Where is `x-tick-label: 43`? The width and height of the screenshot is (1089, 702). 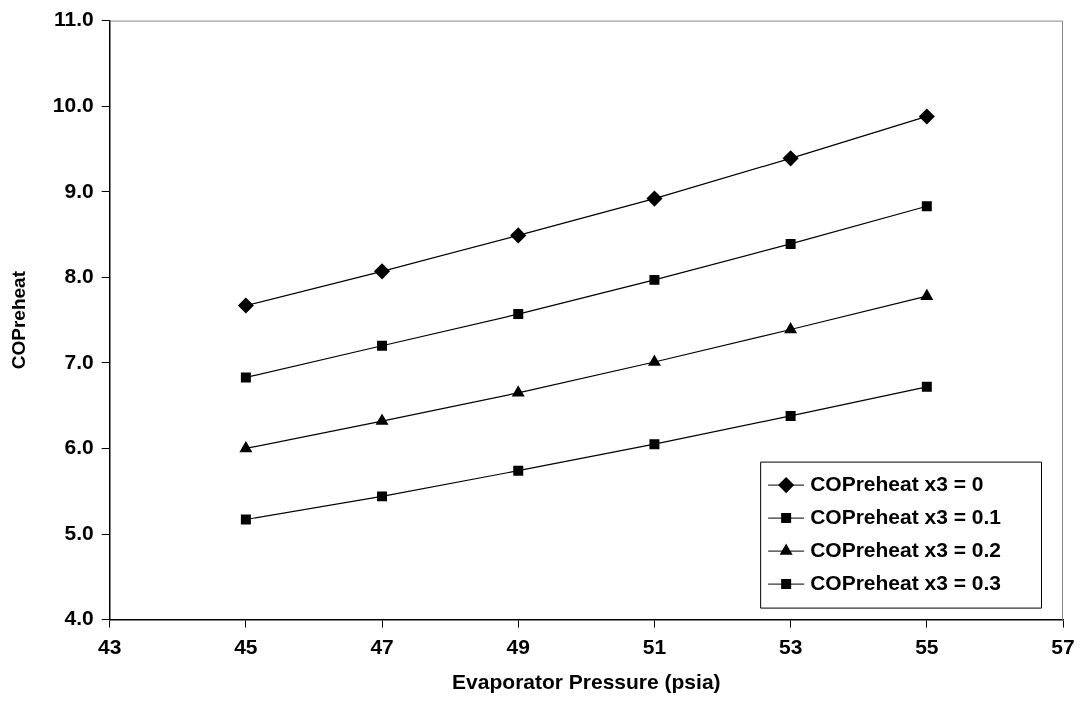 x-tick-label: 43 is located at coordinates (109, 646).